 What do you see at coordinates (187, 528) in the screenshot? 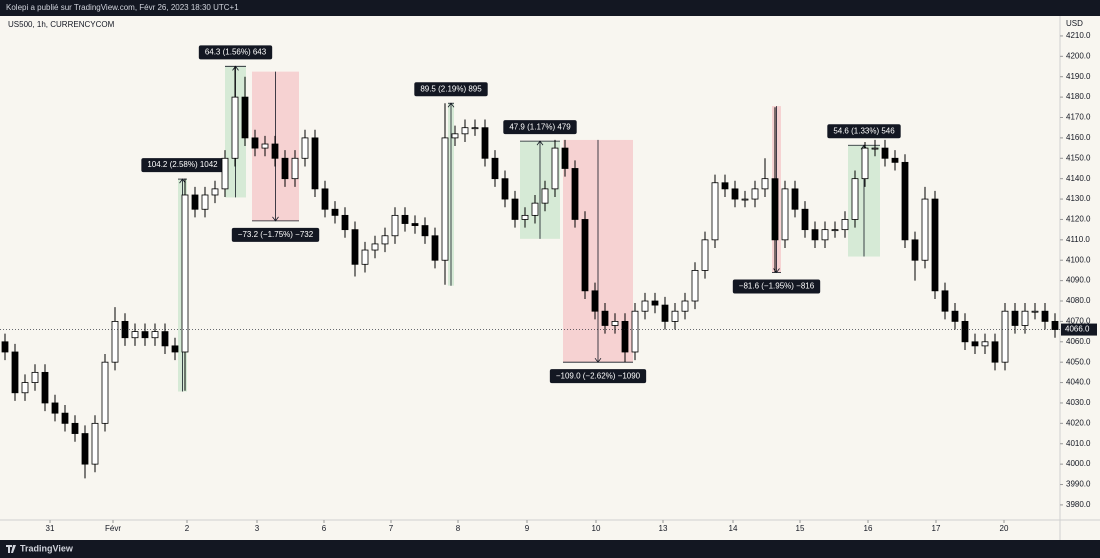
I see `x-tick-label: 2` at bounding box center [187, 528].